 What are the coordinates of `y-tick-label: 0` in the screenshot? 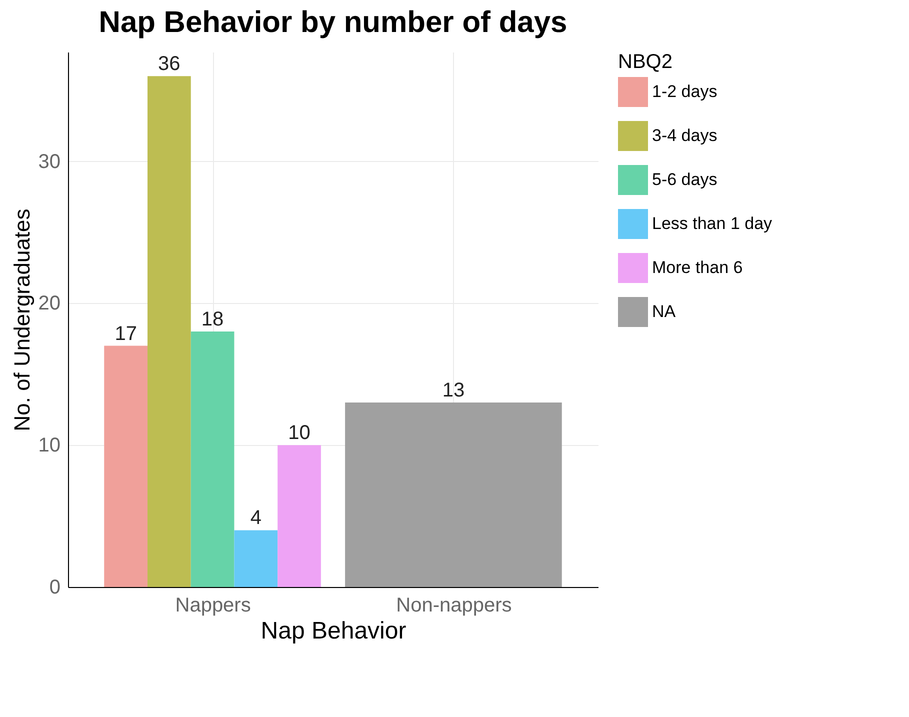 It's located at (54, 587).